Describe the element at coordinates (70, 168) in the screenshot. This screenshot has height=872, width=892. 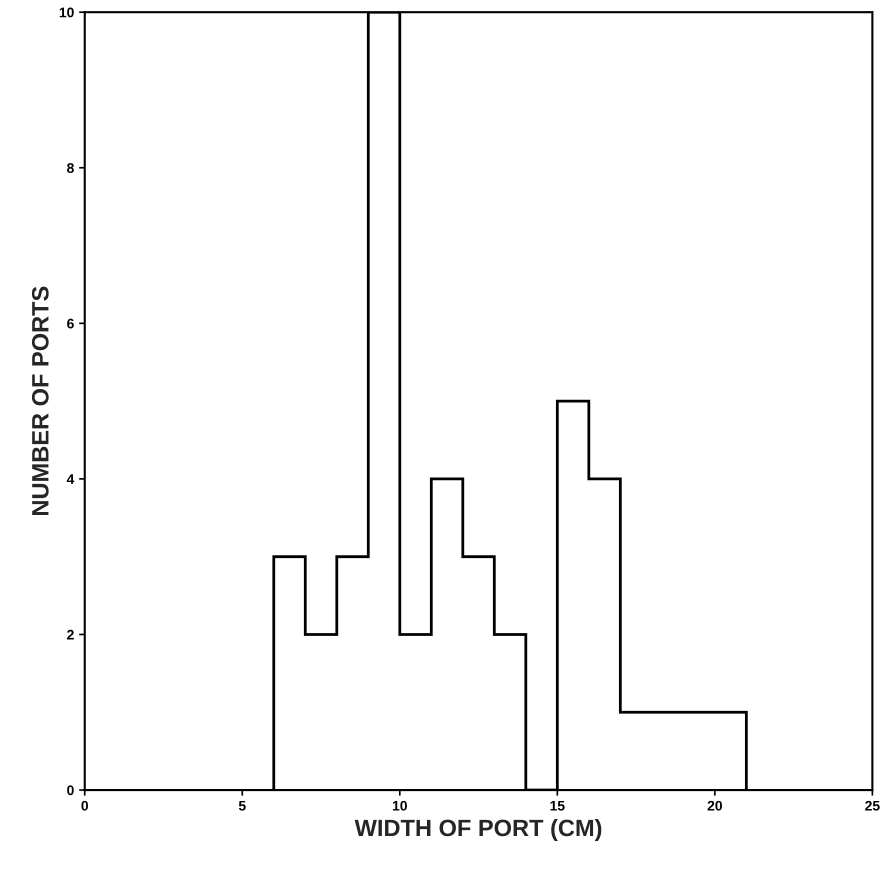
I see `y-tick-label: 8` at that location.